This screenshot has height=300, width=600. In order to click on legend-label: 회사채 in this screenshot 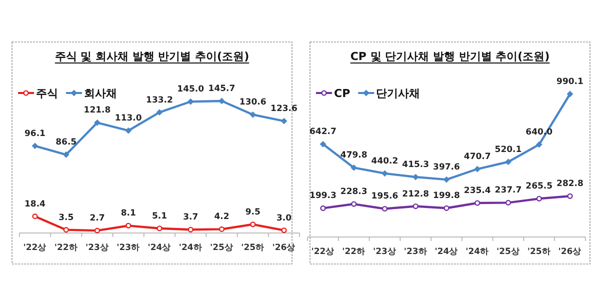, I will do `click(100, 93)`.